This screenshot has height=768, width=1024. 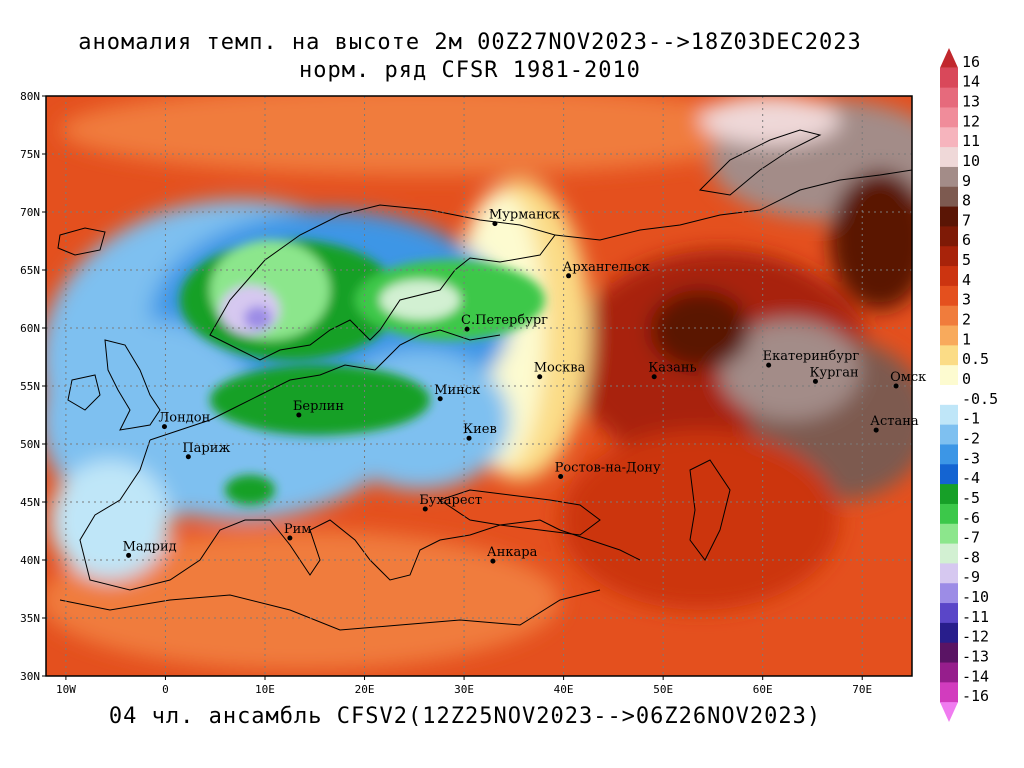 I want to click on colorbar-label: -6, so click(x=971, y=518).